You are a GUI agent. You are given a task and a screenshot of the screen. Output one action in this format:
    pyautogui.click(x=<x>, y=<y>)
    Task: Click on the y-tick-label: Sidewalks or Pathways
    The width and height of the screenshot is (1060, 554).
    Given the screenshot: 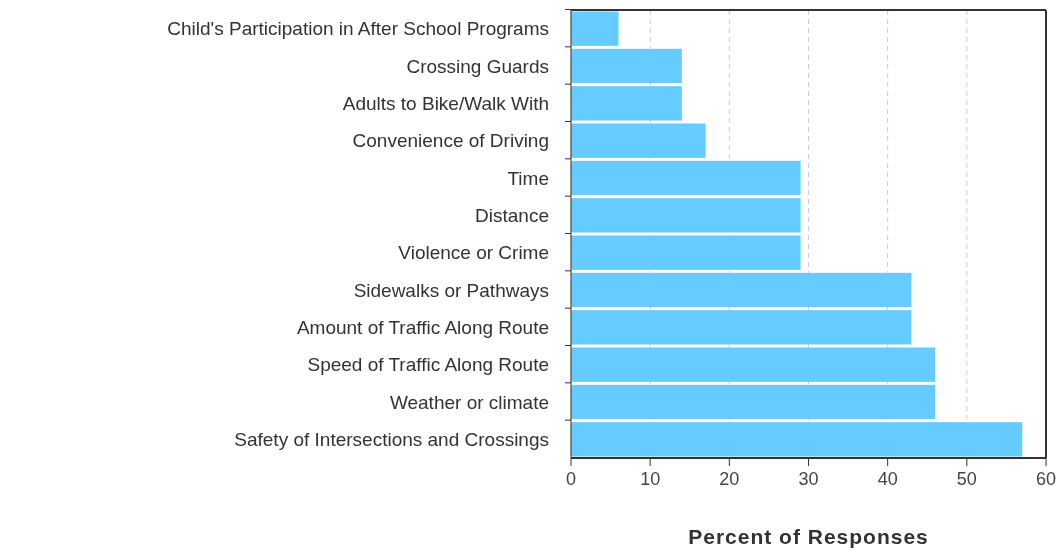 What is the action you would take?
    pyautogui.click(x=451, y=290)
    